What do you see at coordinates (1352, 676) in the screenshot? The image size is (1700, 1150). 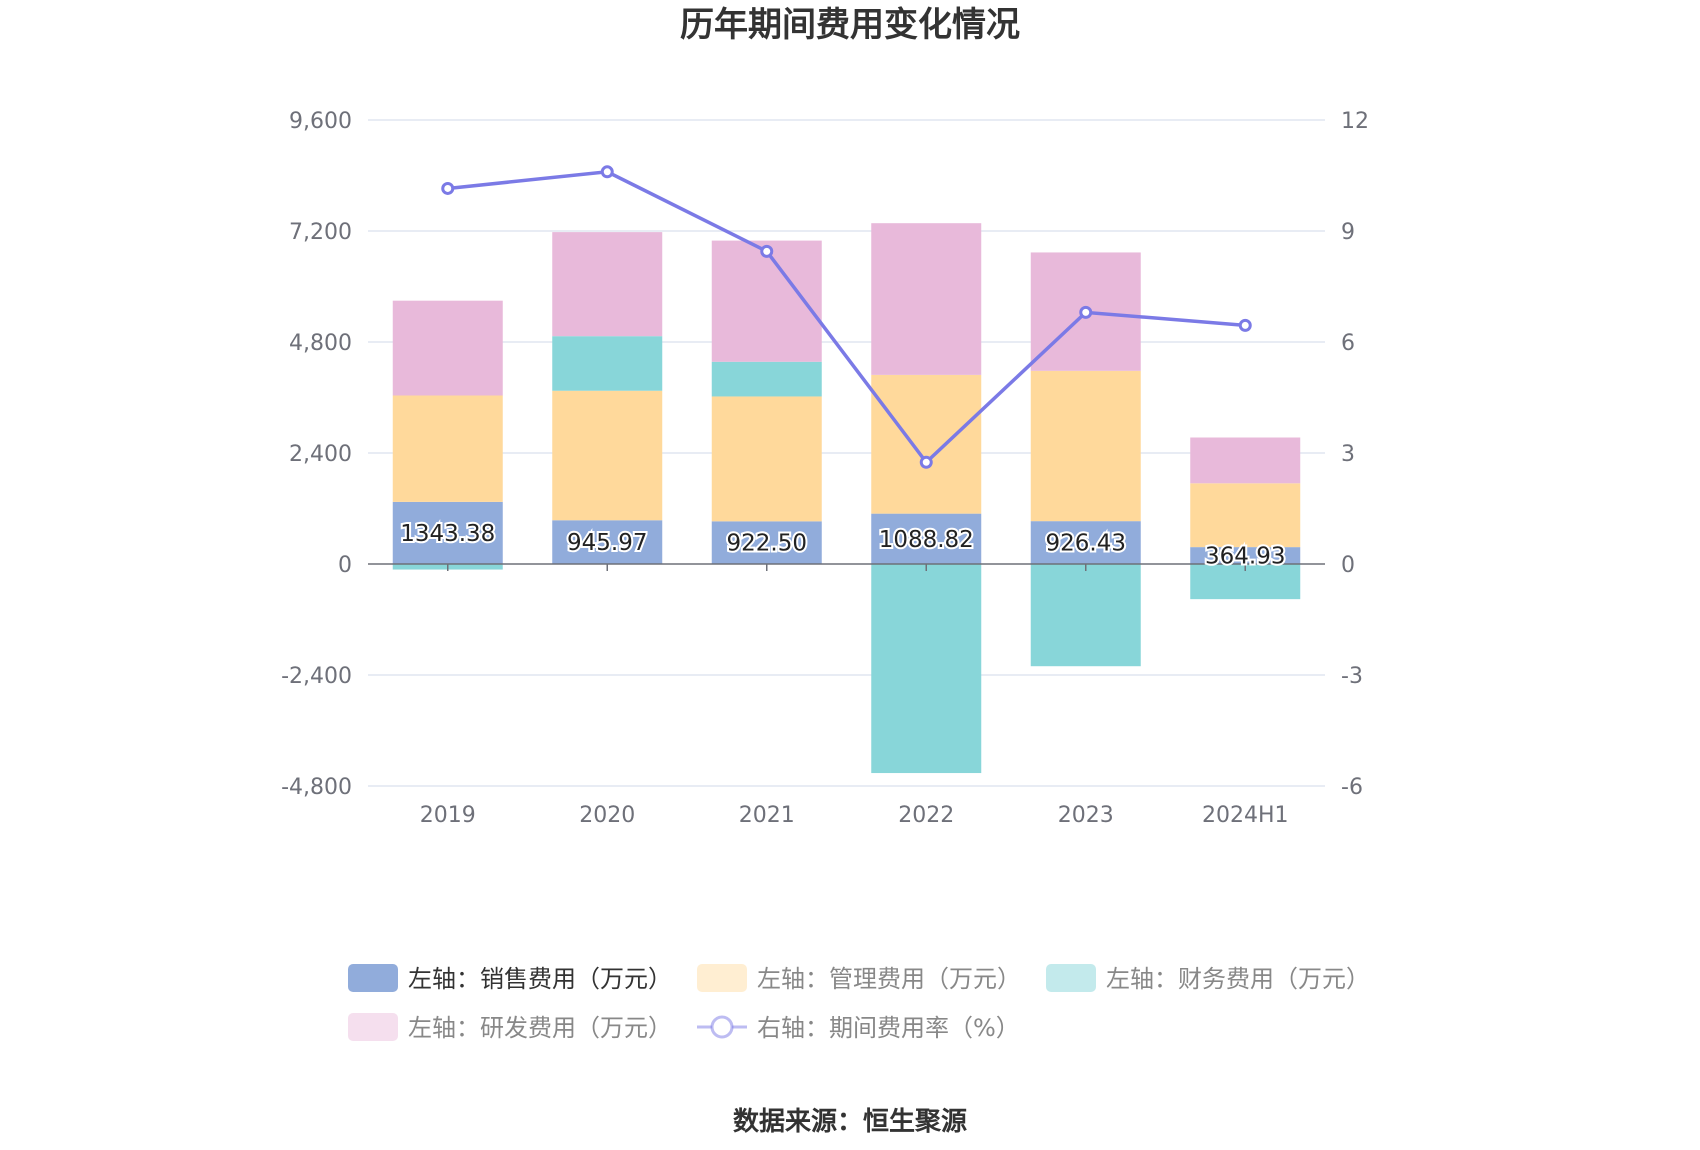 I see `right-tick-label: -3` at bounding box center [1352, 676].